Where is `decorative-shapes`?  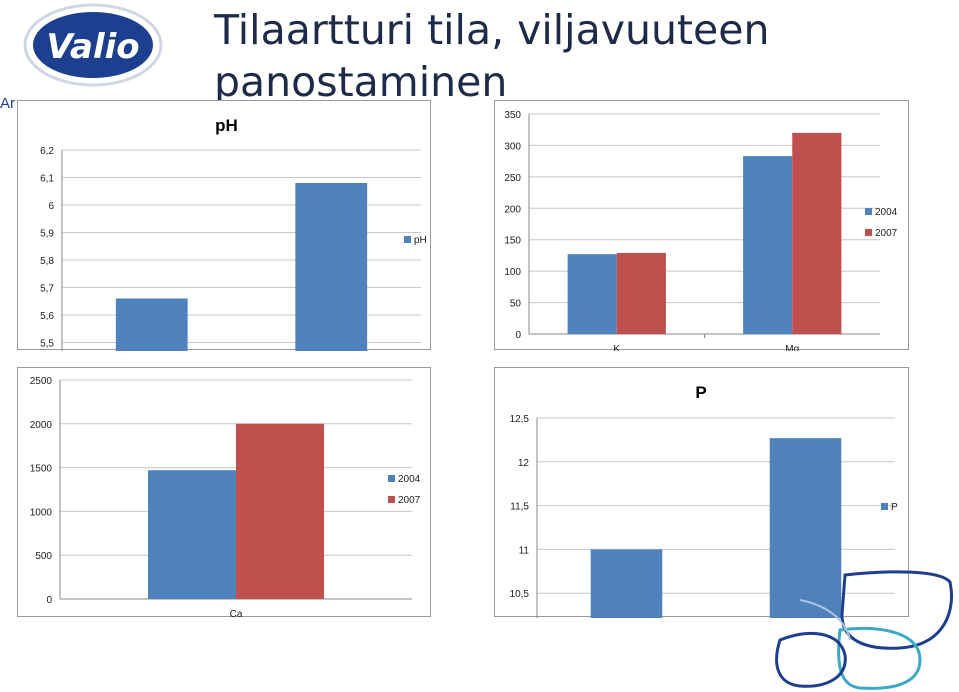
decorative-shapes is located at coordinates (864, 630).